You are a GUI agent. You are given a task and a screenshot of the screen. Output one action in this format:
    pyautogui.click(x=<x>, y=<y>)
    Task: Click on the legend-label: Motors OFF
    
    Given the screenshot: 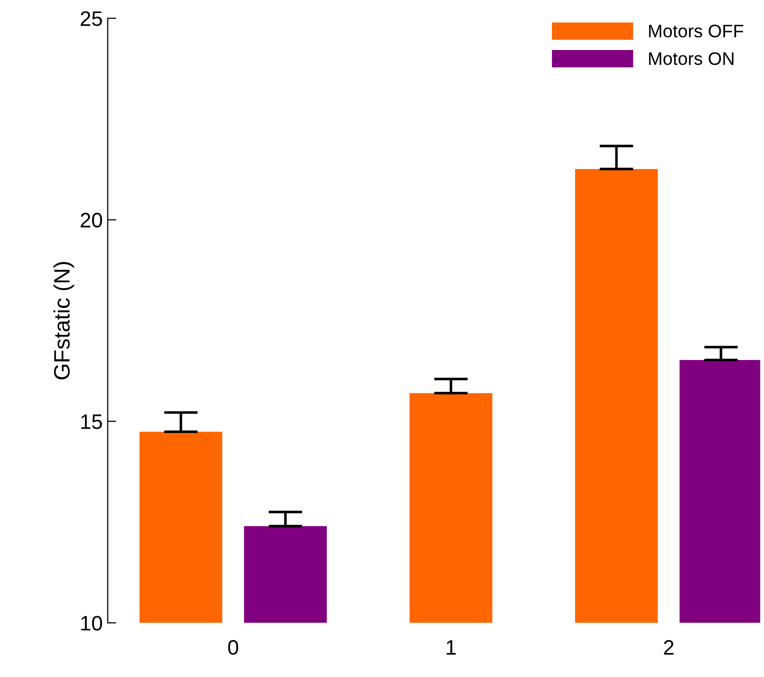 What is the action you would take?
    pyautogui.click(x=696, y=31)
    